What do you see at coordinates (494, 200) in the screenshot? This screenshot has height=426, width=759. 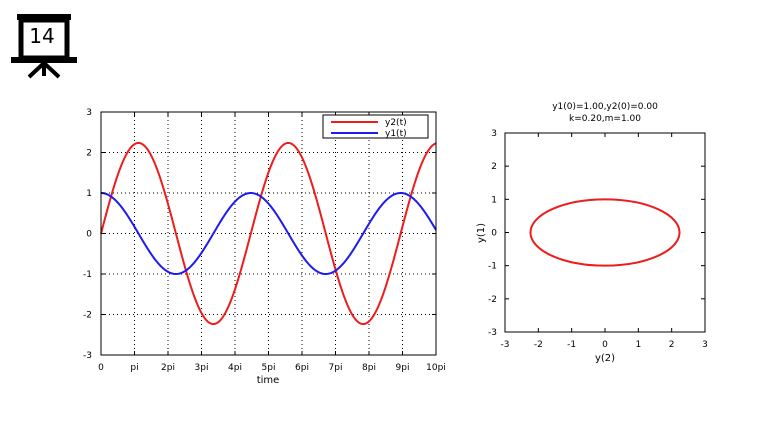 I see `phase-y-tick-label: 1` at bounding box center [494, 200].